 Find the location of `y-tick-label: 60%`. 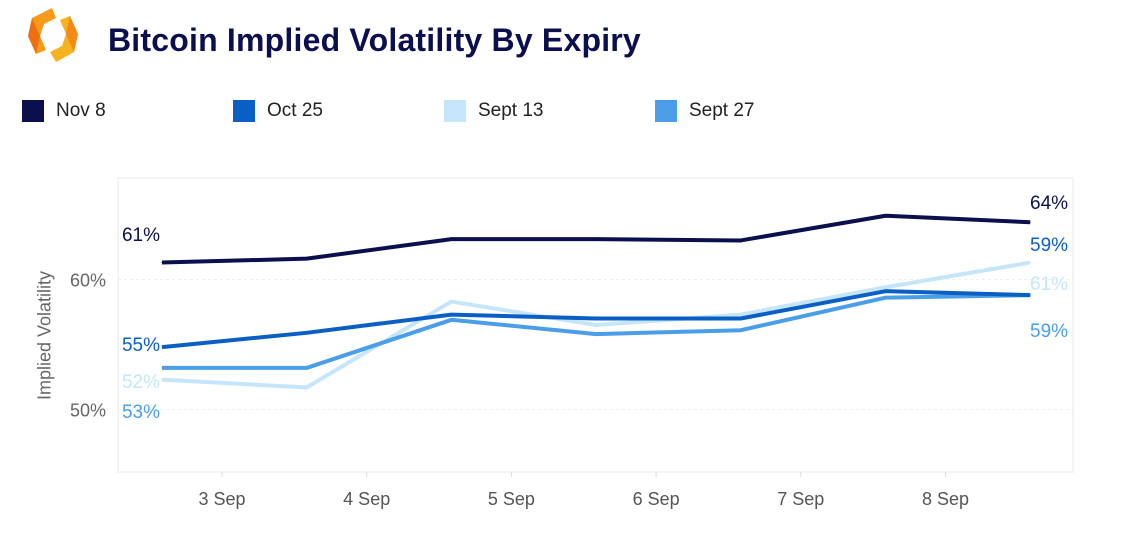

y-tick-label: 60% is located at coordinates (88, 280).